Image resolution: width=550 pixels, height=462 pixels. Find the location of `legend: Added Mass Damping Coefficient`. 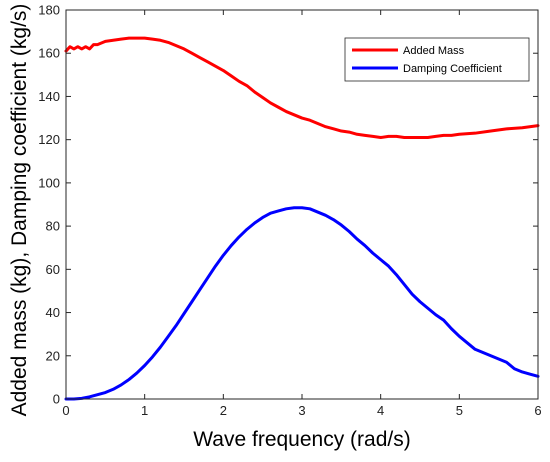

legend: Added Mass Damping Coefficient is located at coordinates (437, 59).